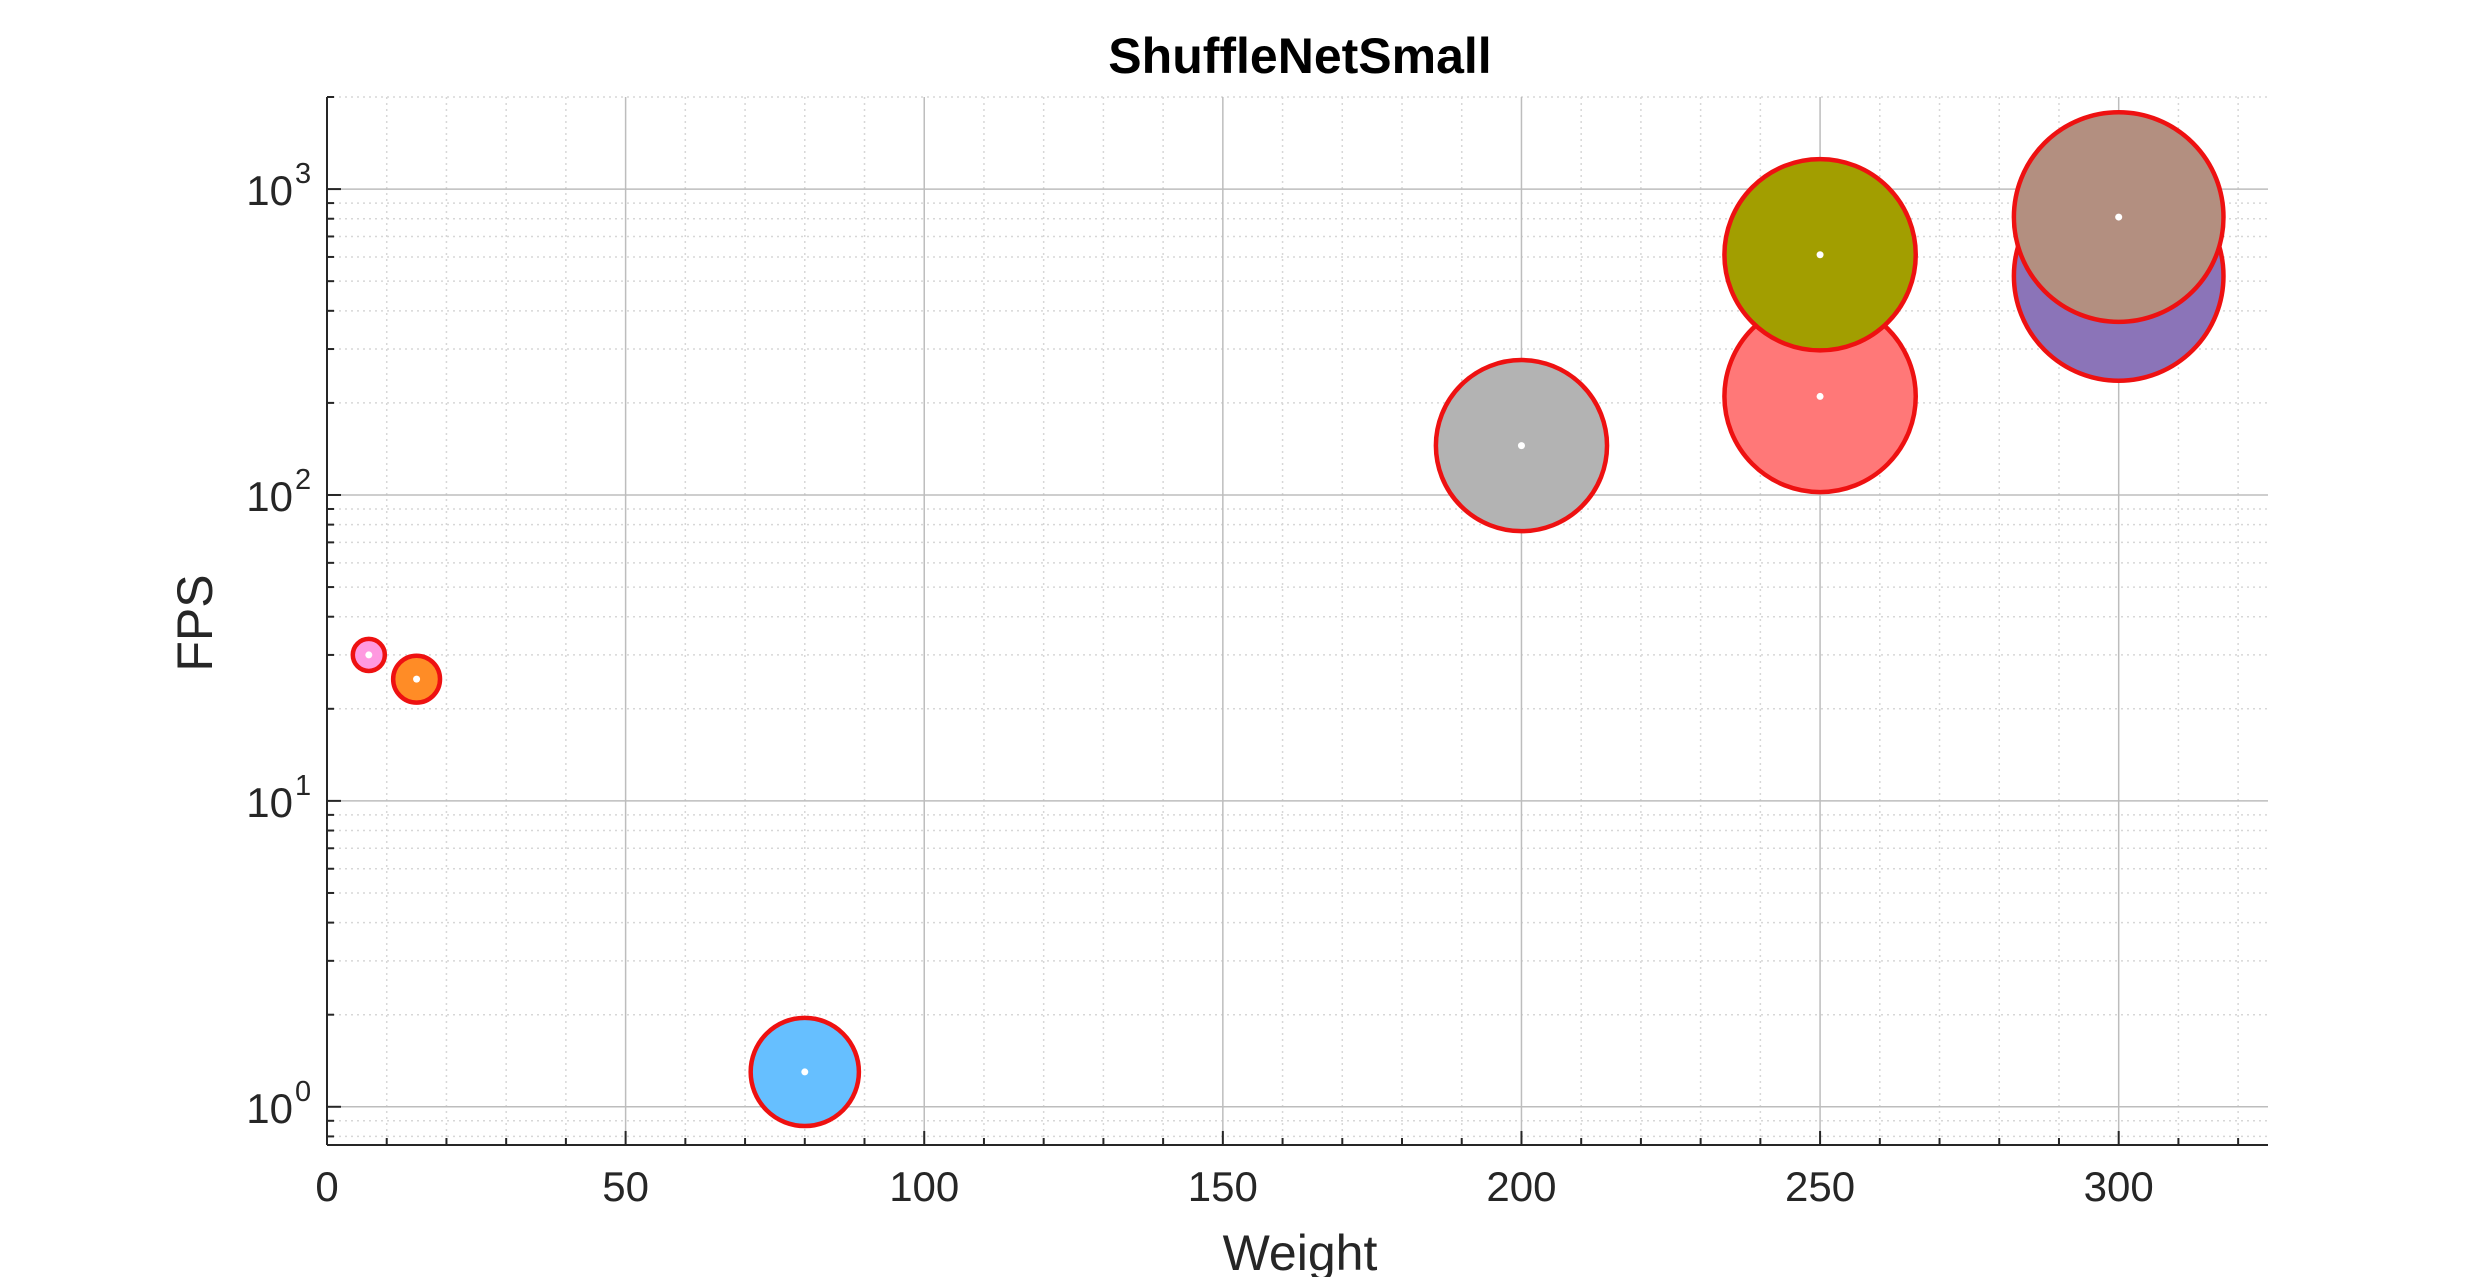 The height and width of the screenshot is (1277, 2480). Describe the element at coordinates (1299, 56) in the screenshot. I see `chart-title: ShuffleNetSmall` at that location.